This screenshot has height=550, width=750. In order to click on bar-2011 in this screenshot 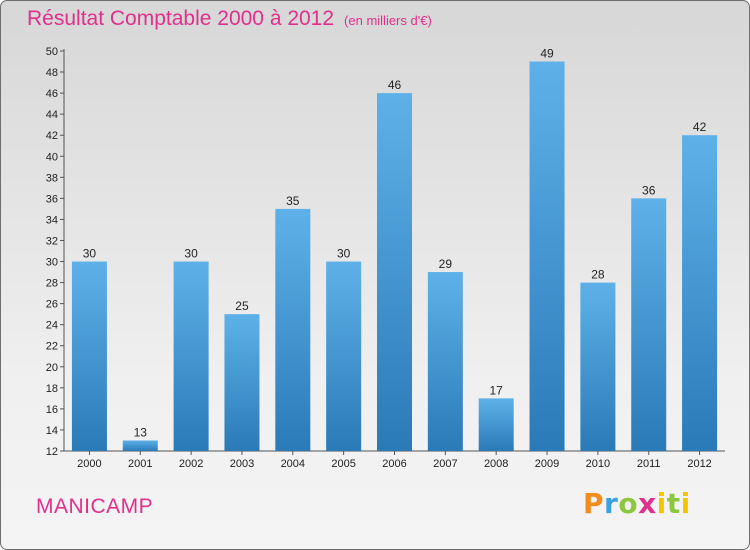, I will do `click(649, 324)`.